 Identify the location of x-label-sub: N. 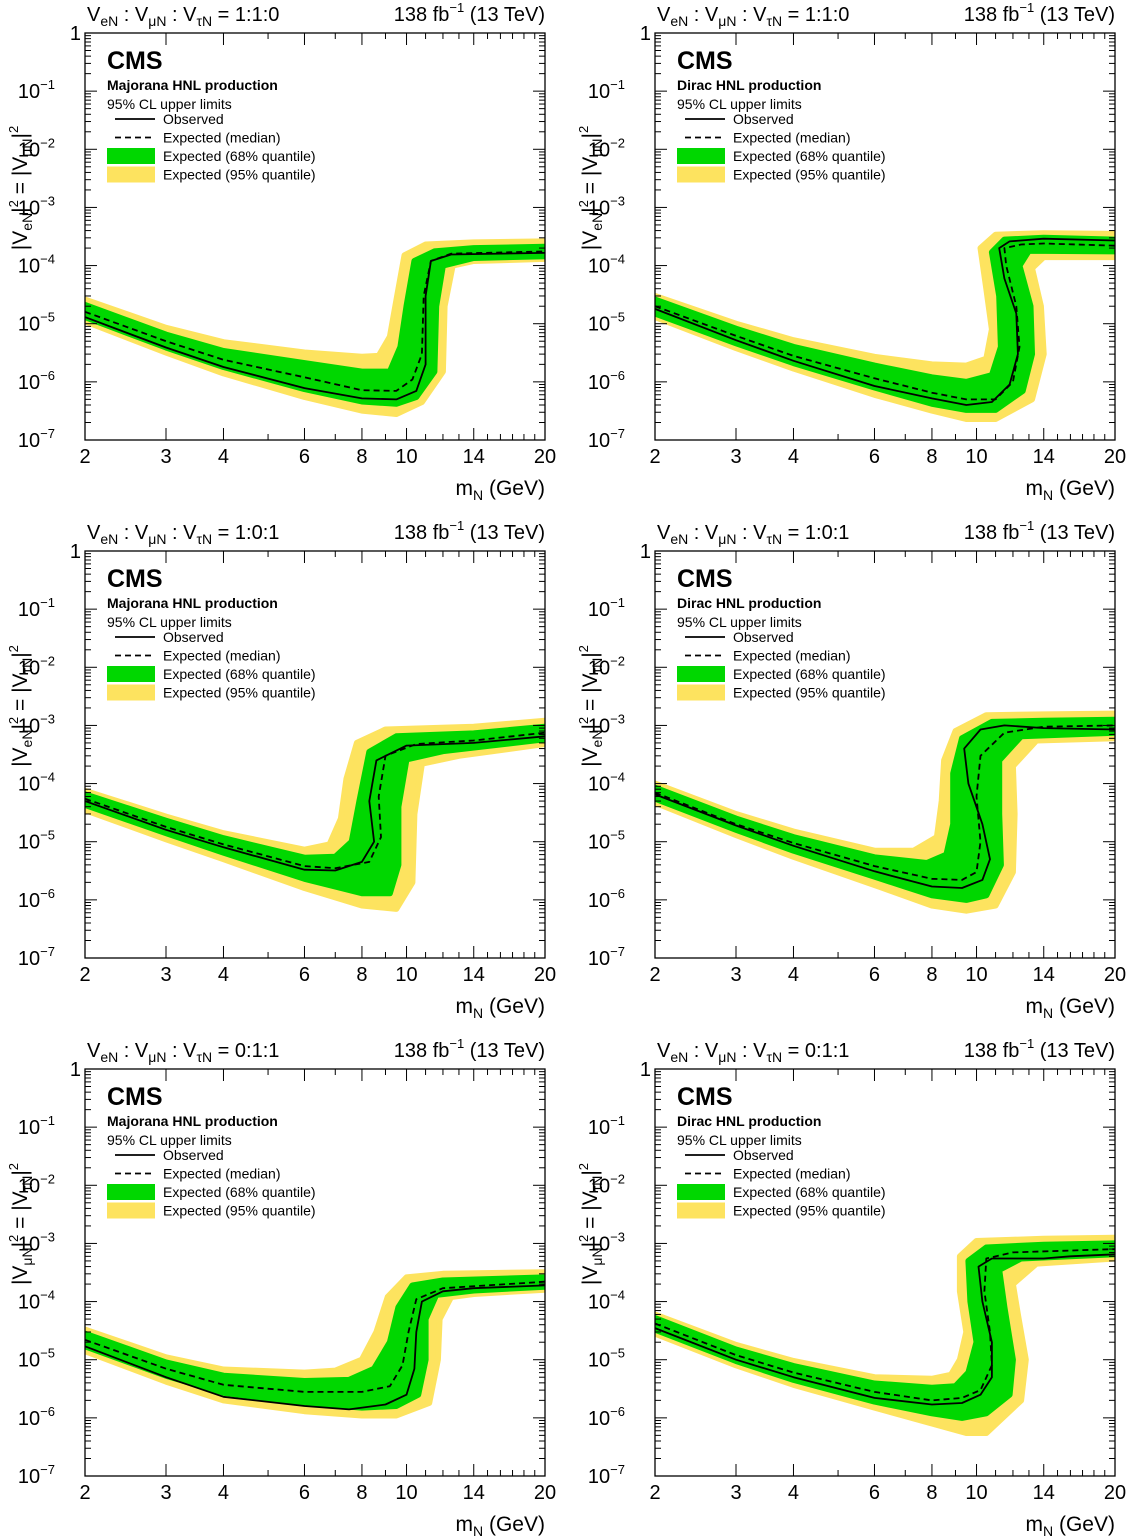
(1048, 495).